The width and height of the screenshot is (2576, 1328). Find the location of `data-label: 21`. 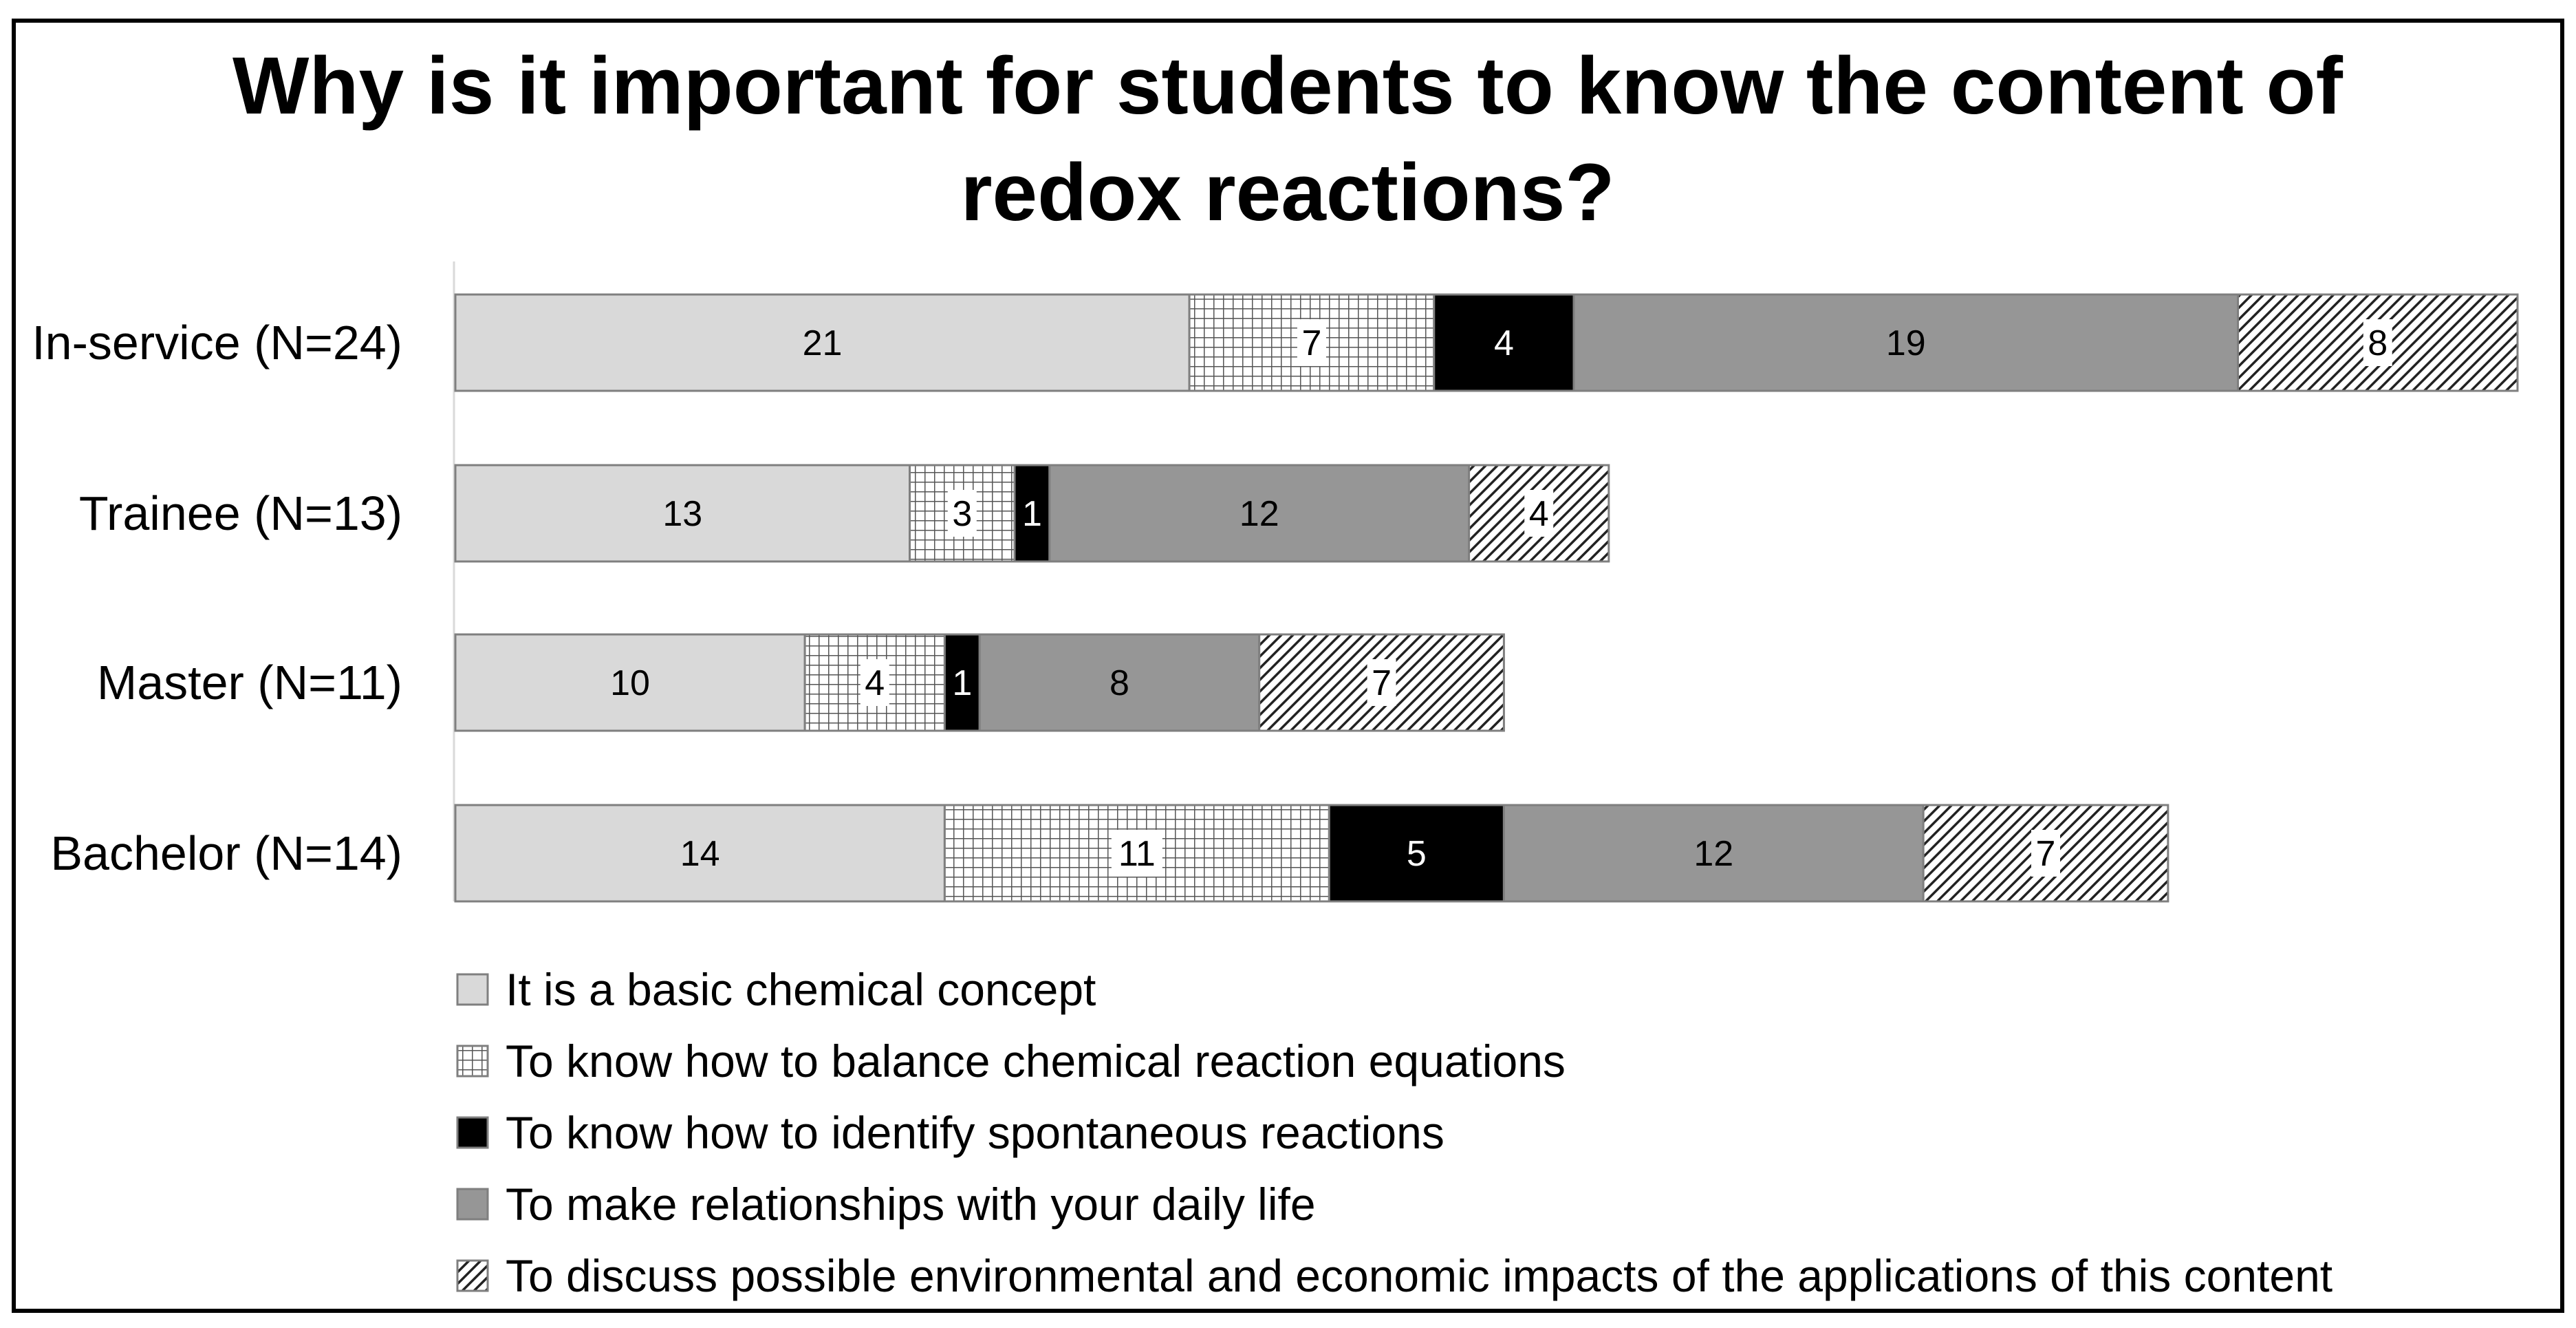

data-label: 21 is located at coordinates (823, 343).